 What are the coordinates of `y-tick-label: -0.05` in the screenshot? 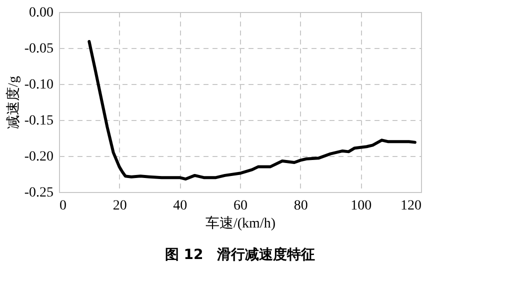 It's located at (39, 49).